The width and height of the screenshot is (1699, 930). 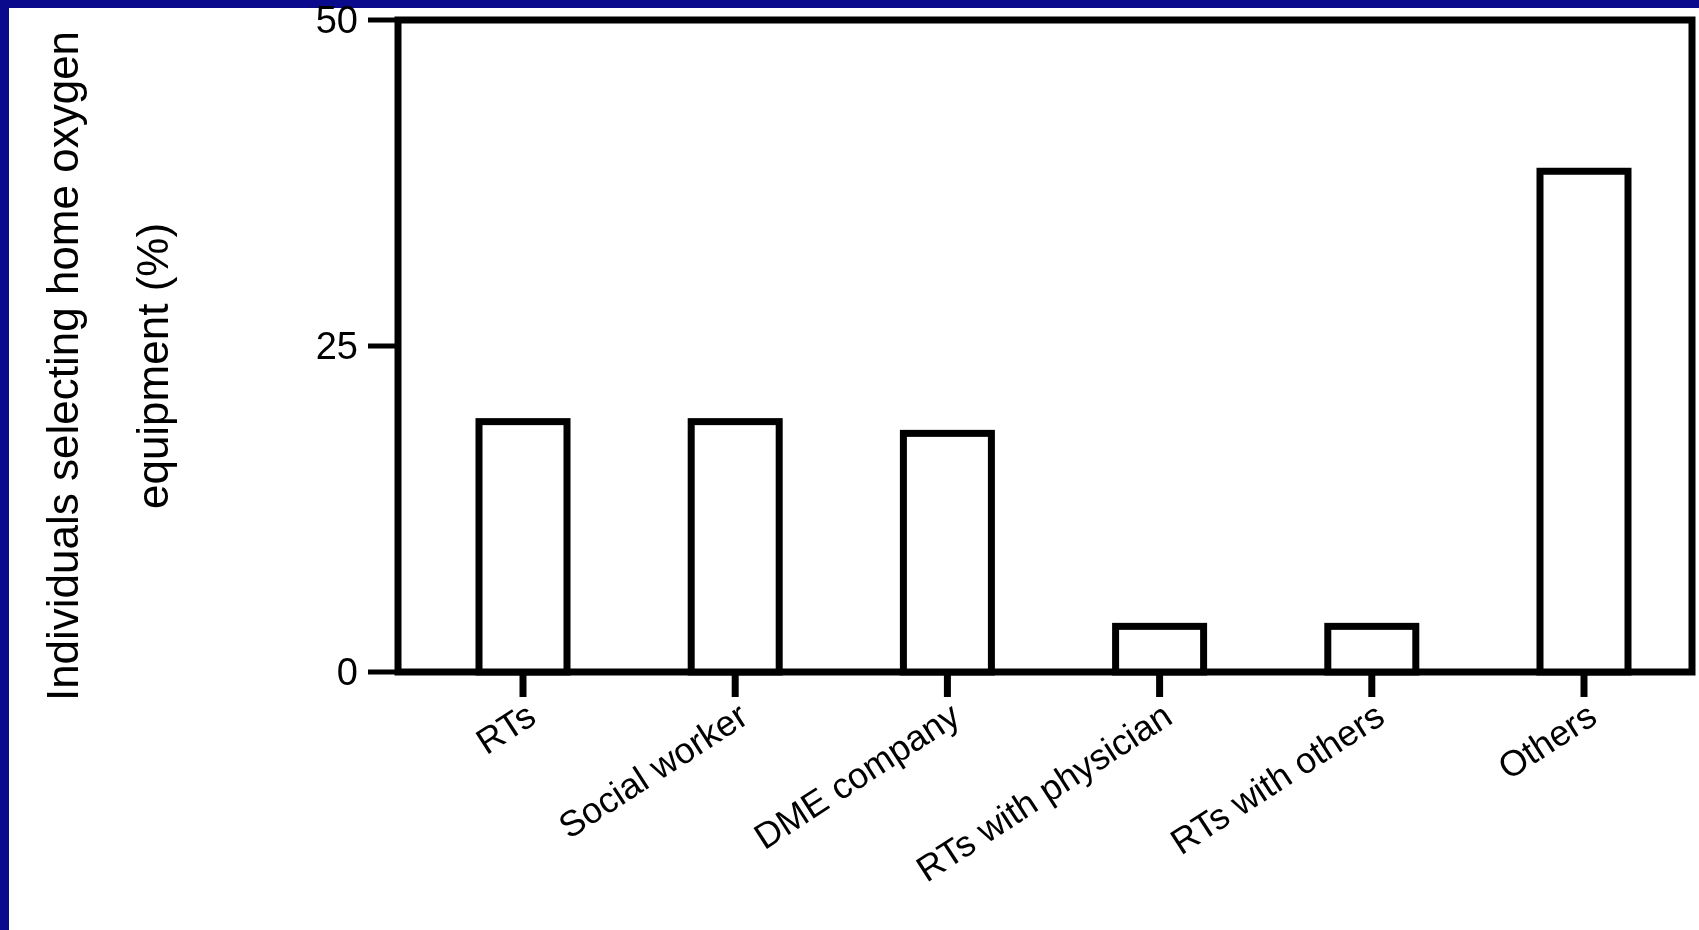 What do you see at coordinates (336, 21) in the screenshot?
I see `y-tick-label: 50` at bounding box center [336, 21].